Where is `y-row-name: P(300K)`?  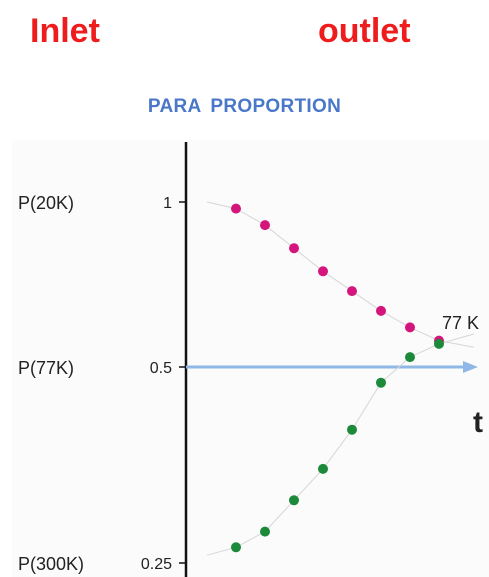
y-row-name: P(300K) is located at coordinates (51, 564).